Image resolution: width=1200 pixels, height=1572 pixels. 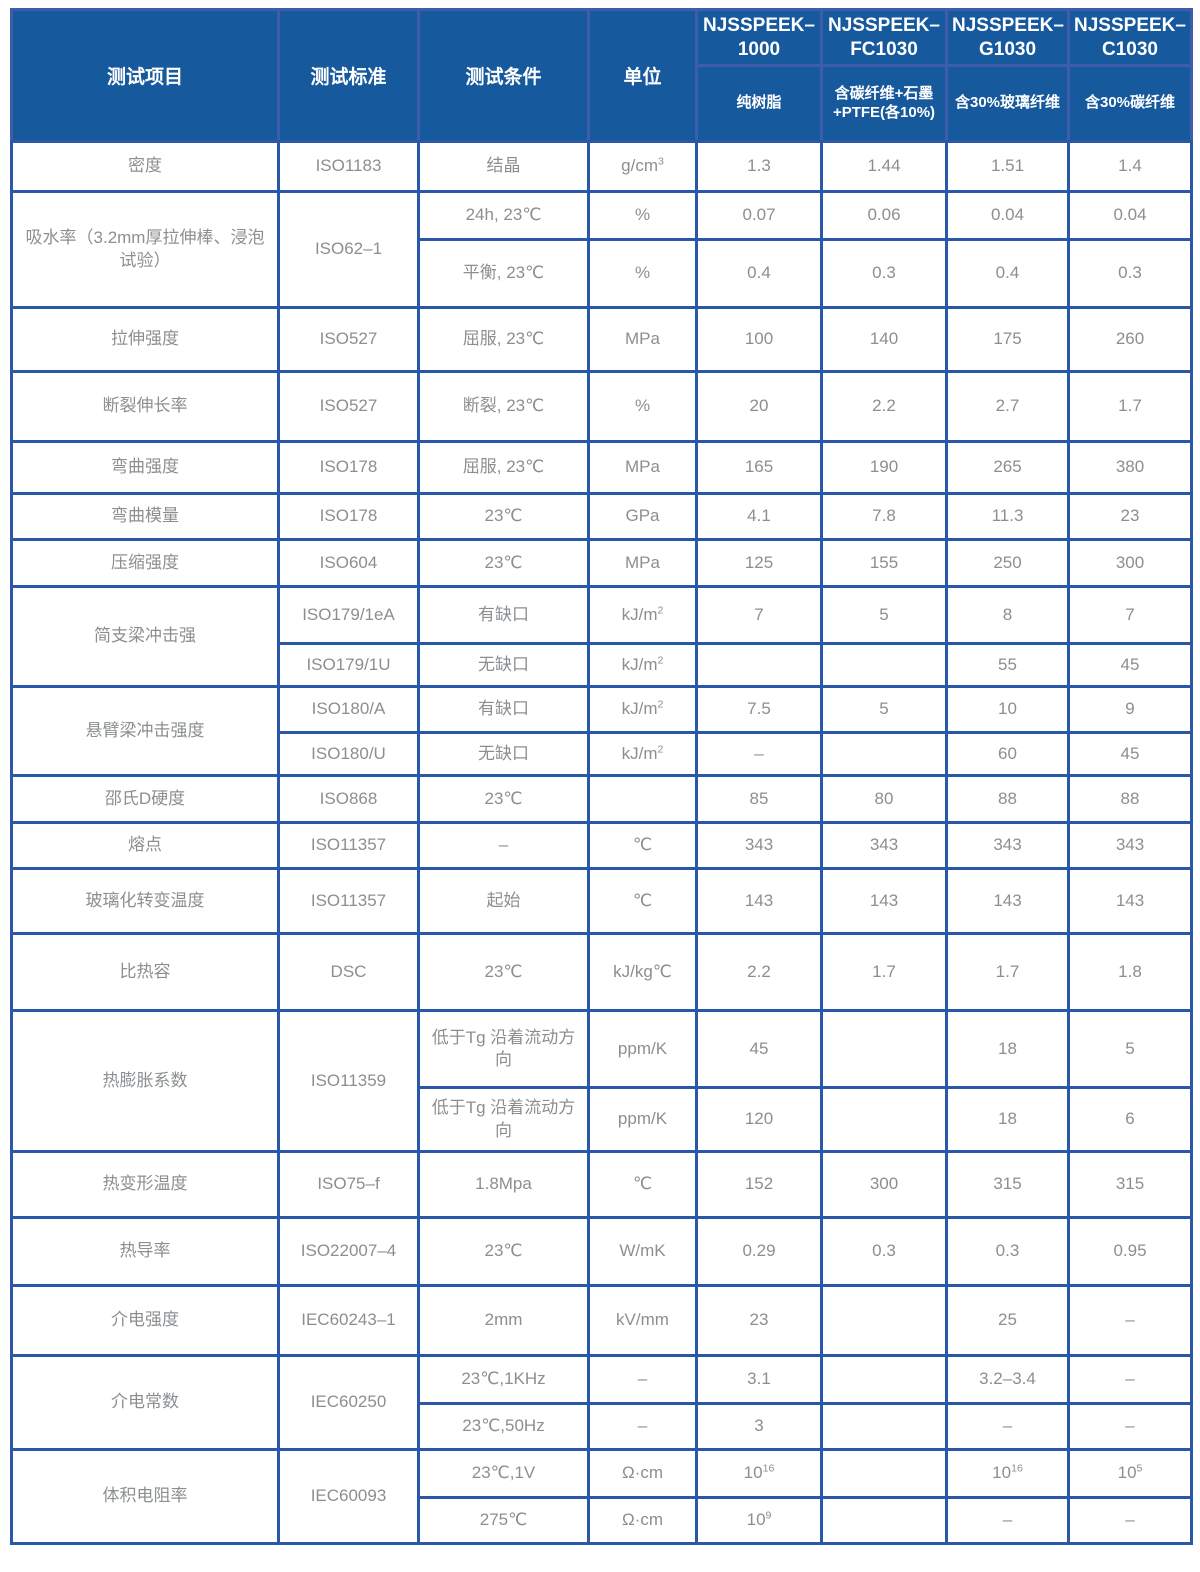 I want to click on table-row: 弯曲模量 ISO178 23℃ GPa 4.1 7.8 11.3 23, so click(x=601, y=516).